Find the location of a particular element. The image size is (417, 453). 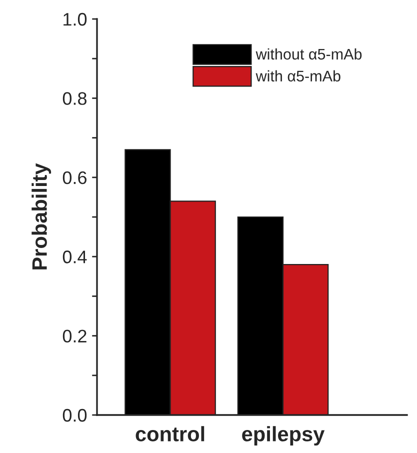

y-tick-label: 0.4 is located at coordinates (74, 257).